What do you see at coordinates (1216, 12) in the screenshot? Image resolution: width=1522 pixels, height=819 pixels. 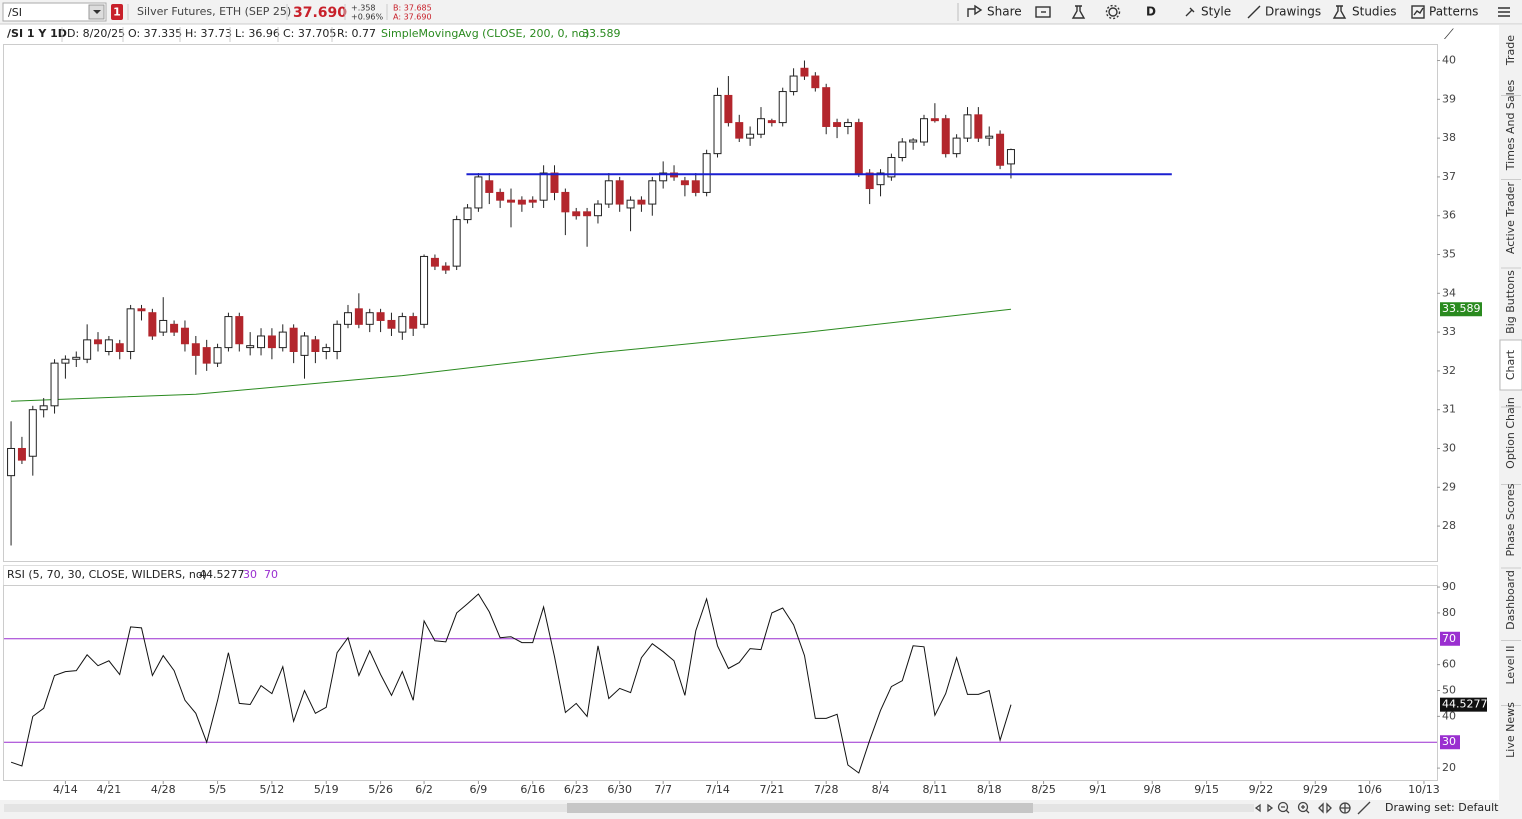 I see `style-button: Style` at bounding box center [1216, 12].